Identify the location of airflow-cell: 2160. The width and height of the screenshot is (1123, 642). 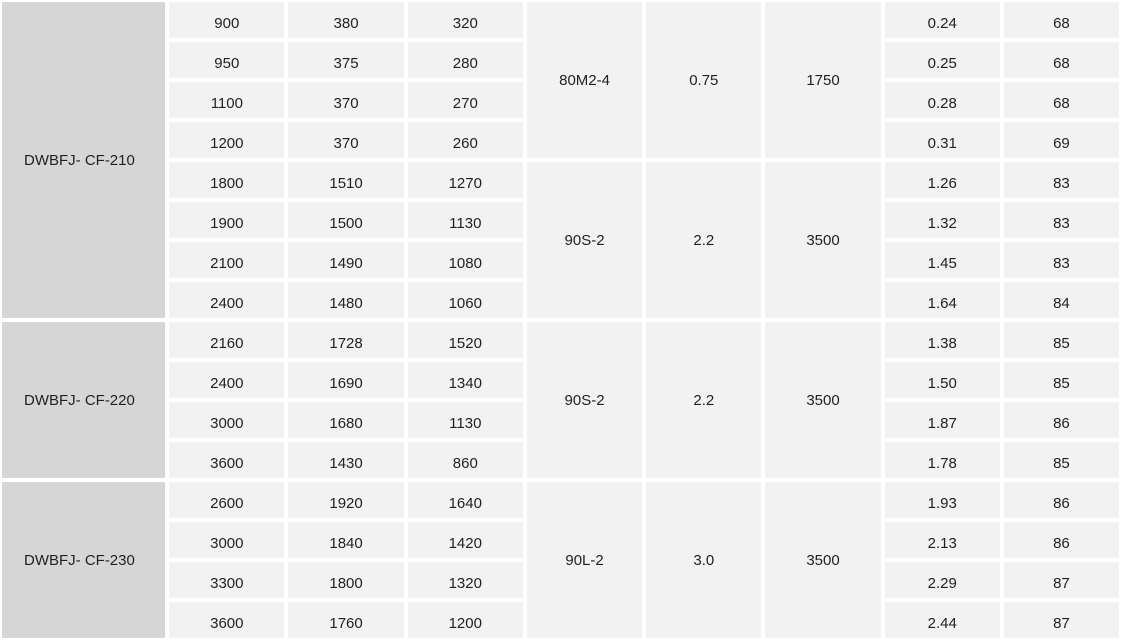
(227, 340).